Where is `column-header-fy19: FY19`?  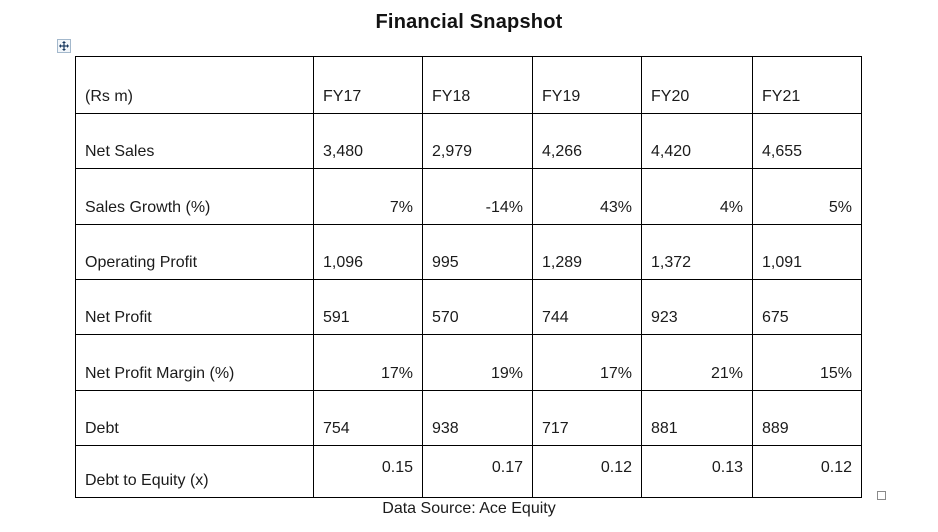
column-header-fy19: FY19 is located at coordinates (587, 85).